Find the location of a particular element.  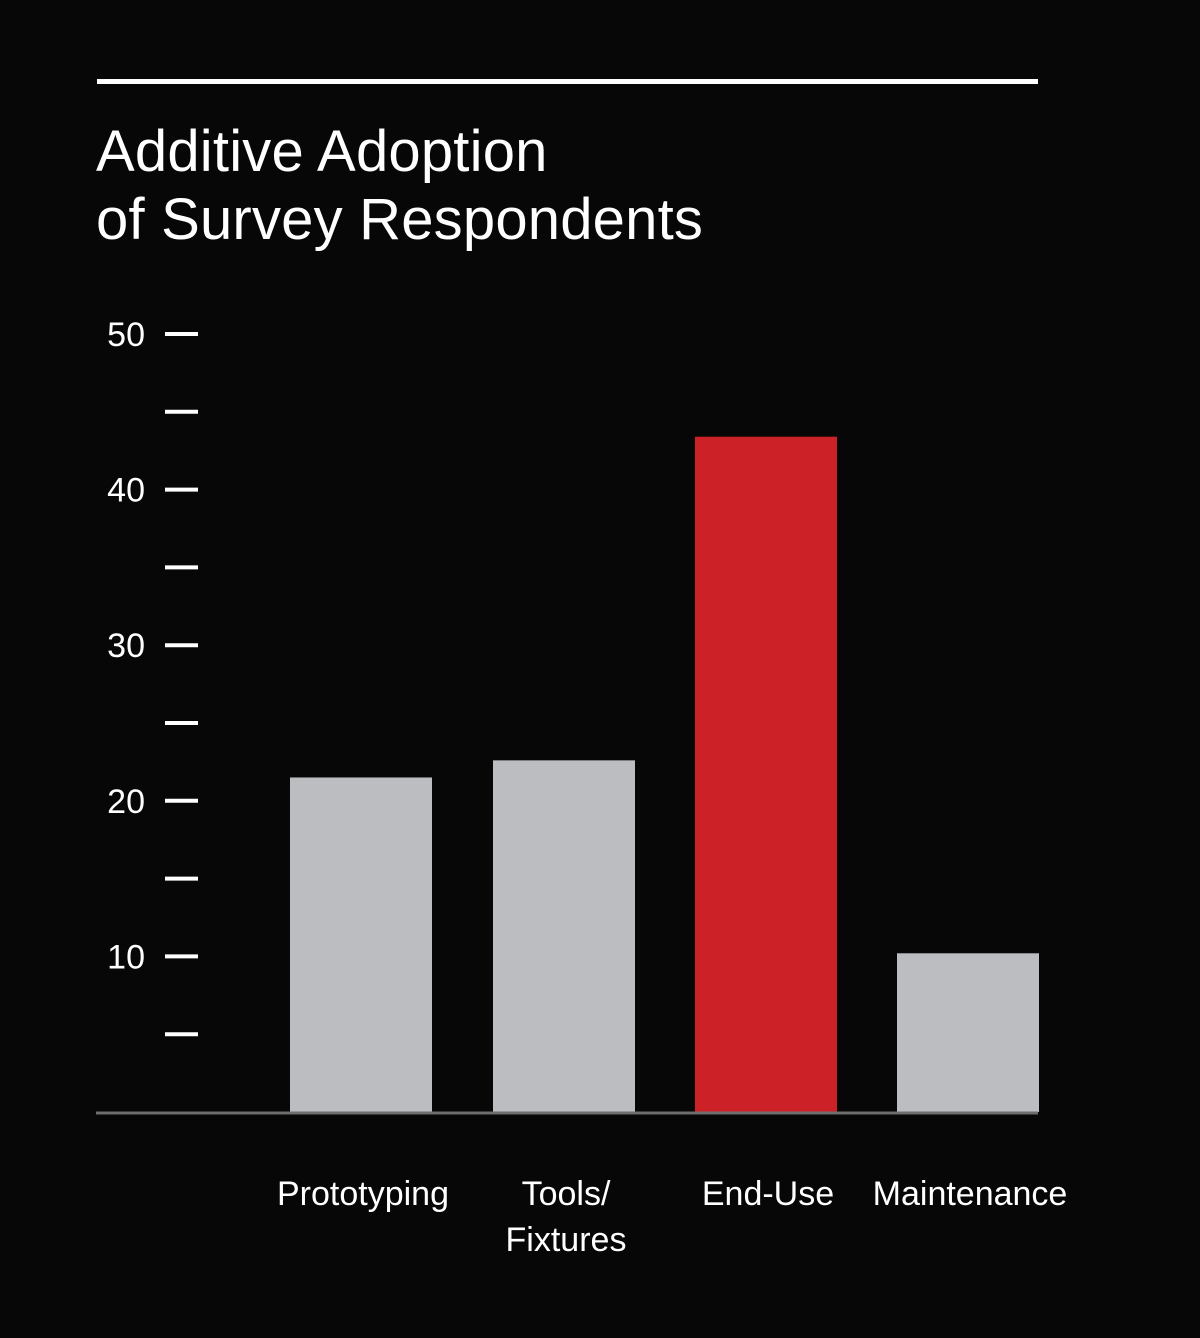

bar-prototyping is located at coordinates (361, 944).